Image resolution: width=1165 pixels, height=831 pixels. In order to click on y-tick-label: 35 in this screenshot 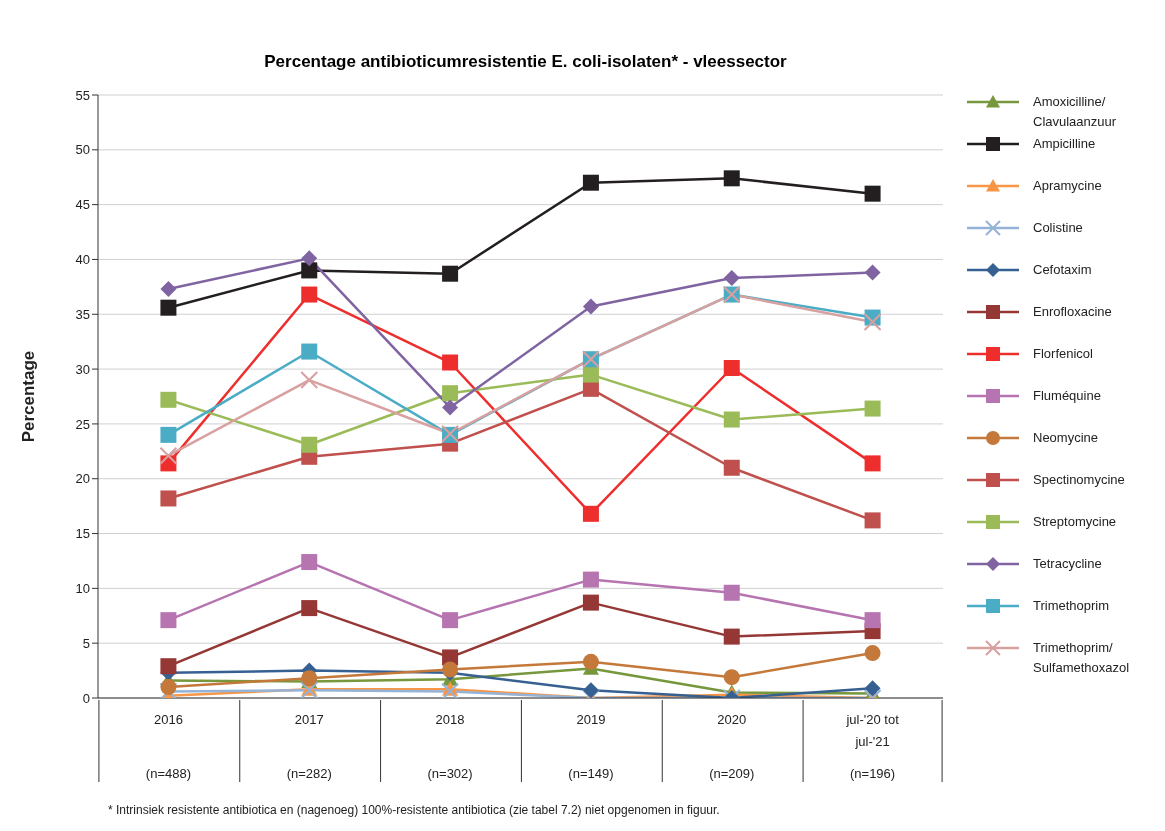, I will do `click(82, 314)`.